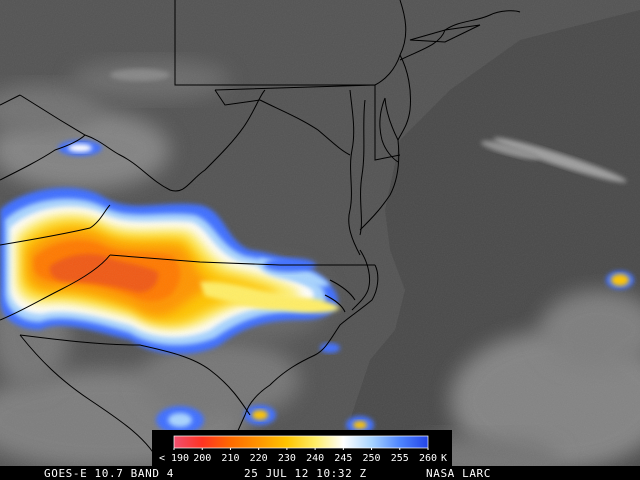 Image resolution: width=640 pixels, height=480 pixels. What do you see at coordinates (299, 367) in the screenshot?
I see `carolina-coastline` at bounding box center [299, 367].